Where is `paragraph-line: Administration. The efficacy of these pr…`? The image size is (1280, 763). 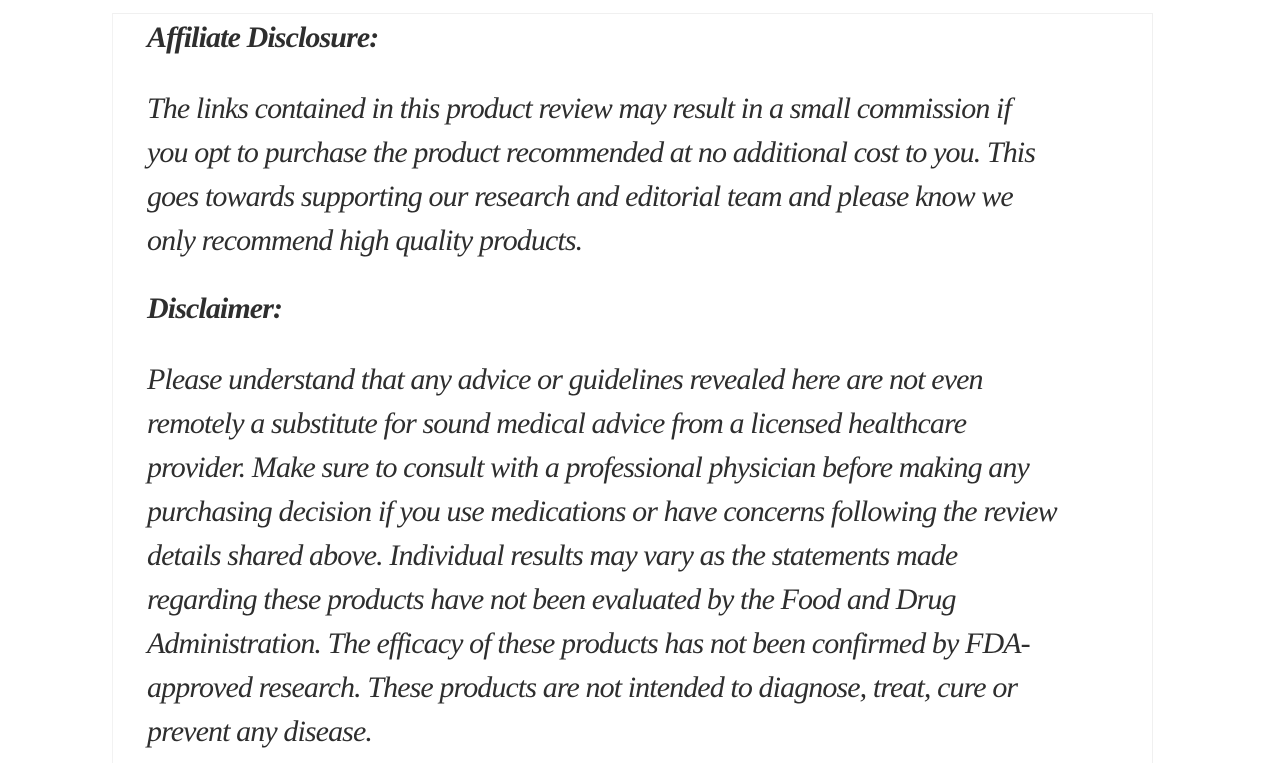
paragraph-line: Administration. The efficacy of these pr… is located at coordinates (589, 643).